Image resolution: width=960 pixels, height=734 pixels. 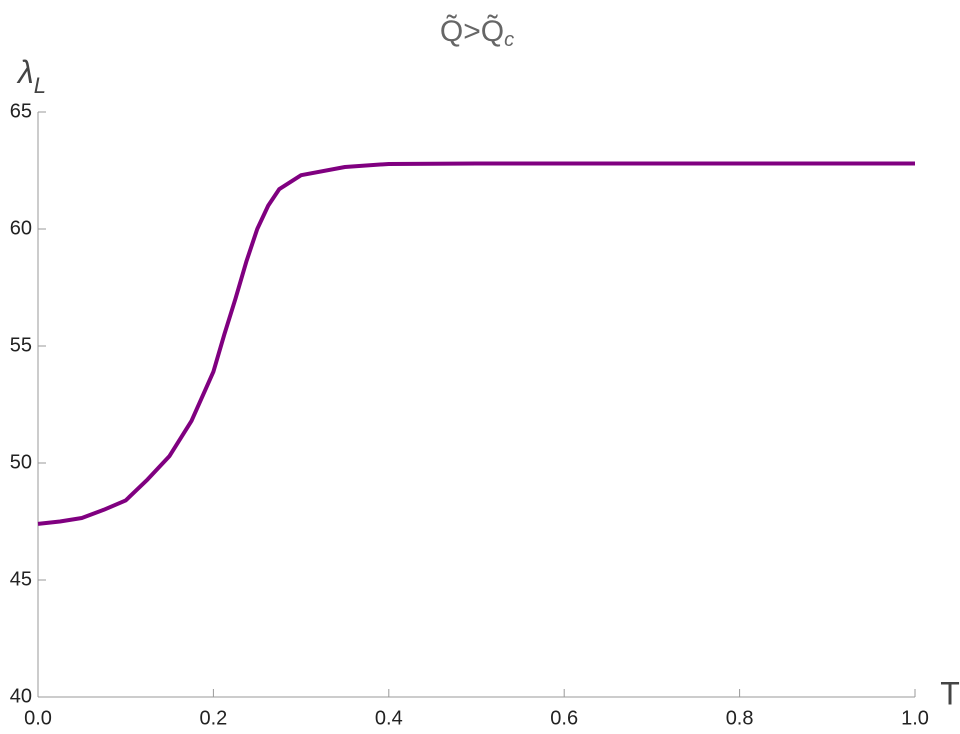 I want to click on y-tick-label: 60, so click(x=21, y=228).